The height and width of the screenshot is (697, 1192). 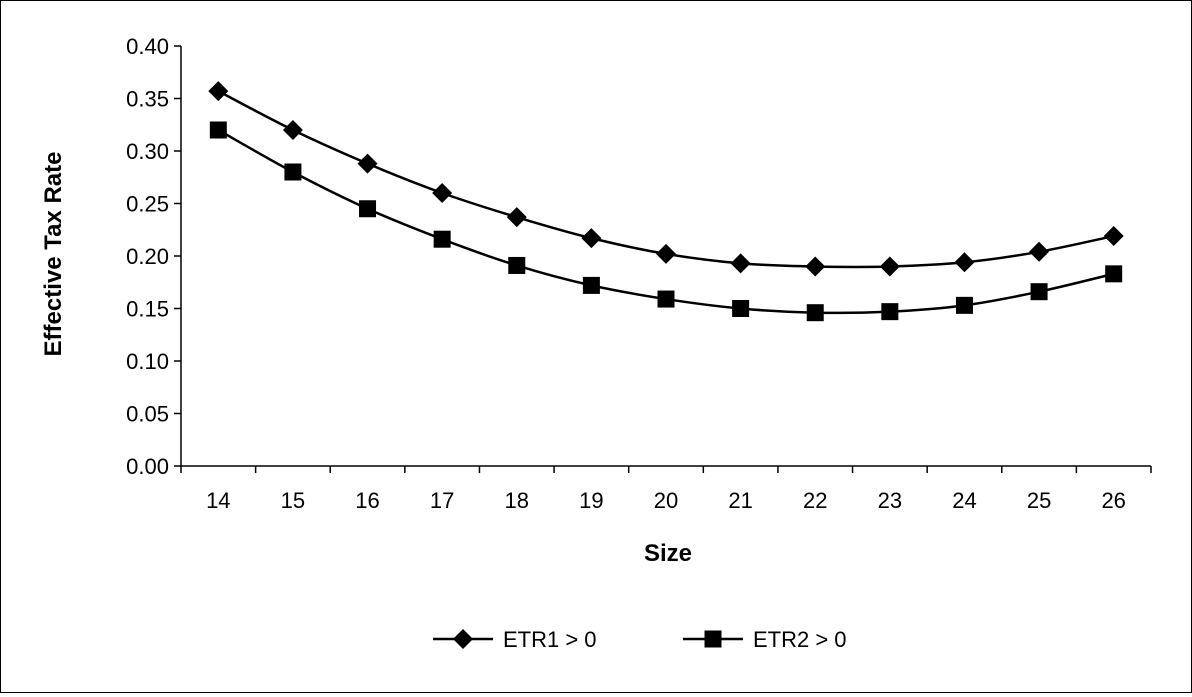 What do you see at coordinates (800, 639) in the screenshot?
I see `legend-label: ETR2 > 0` at bounding box center [800, 639].